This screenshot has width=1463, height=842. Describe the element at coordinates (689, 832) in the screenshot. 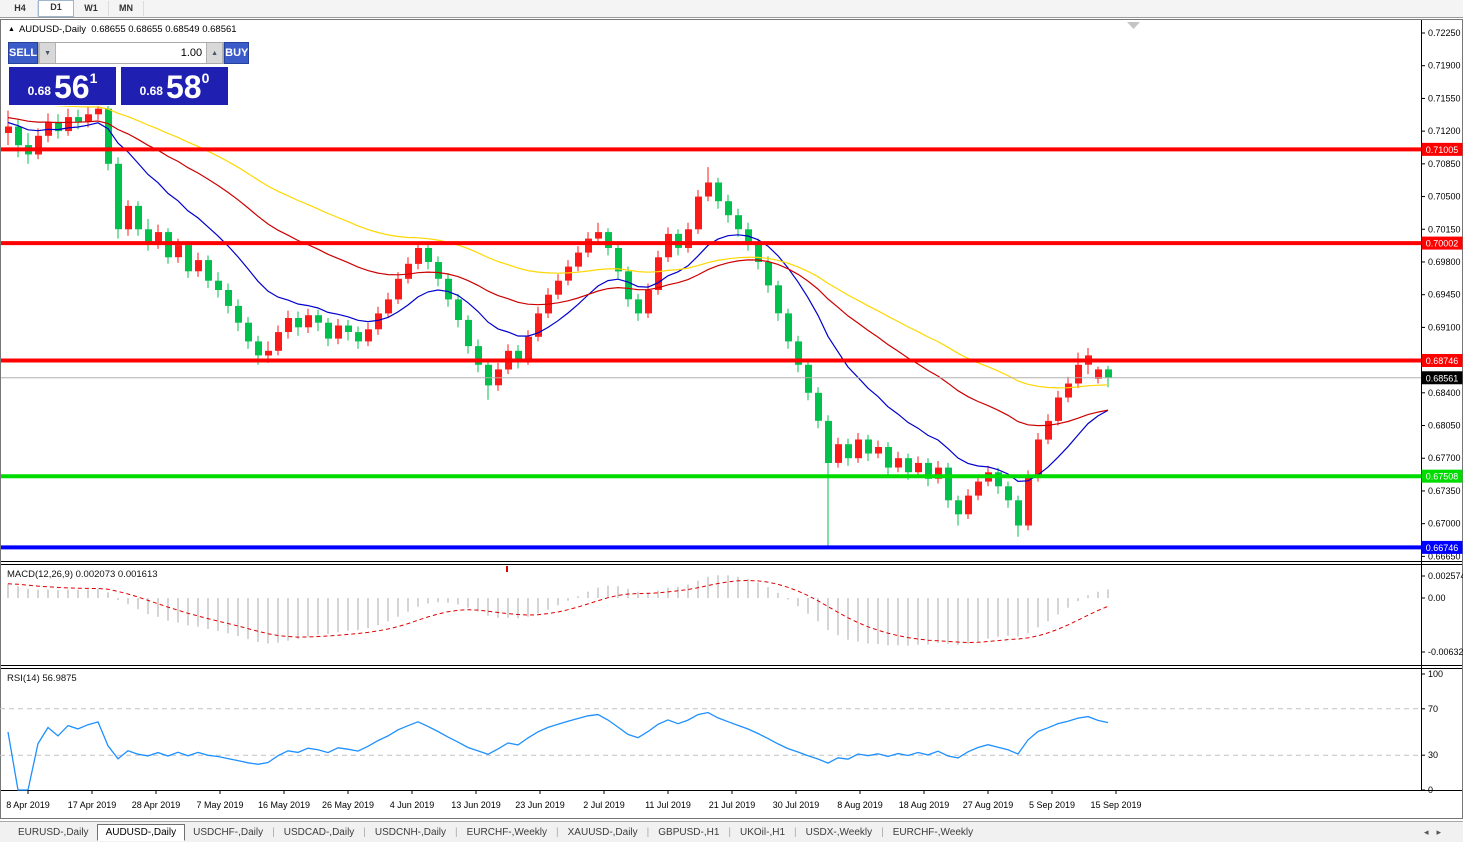

I see `chart-tab-7: GBPUSD-,H1` at that location.